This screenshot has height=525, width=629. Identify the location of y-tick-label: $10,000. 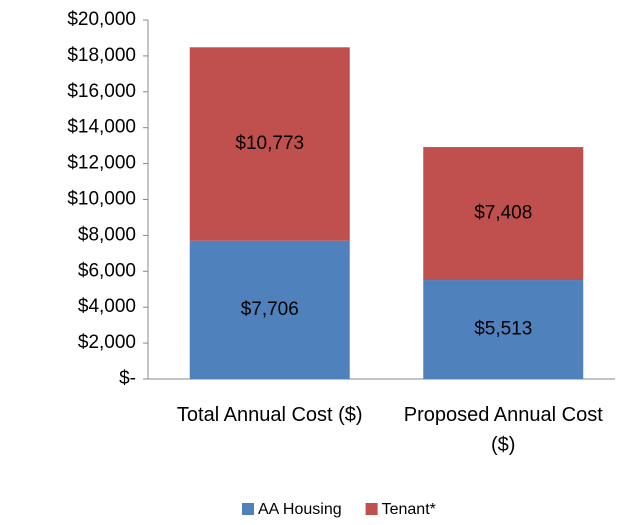
(101, 199).